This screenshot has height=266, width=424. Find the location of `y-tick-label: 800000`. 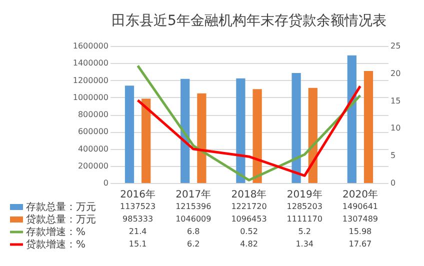

y-tick-label: 800000 is located at coordinates (93, 114).